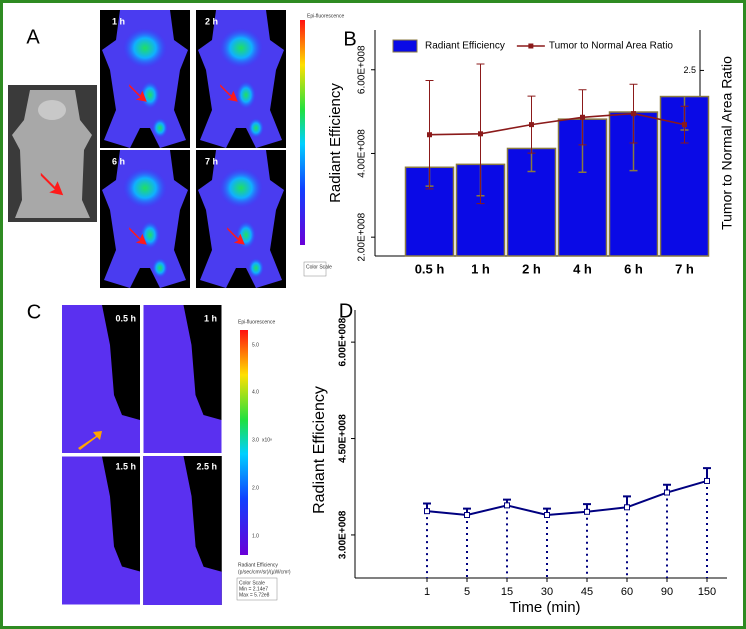 Image resolution: width=746 pixels, height=629 pixels. I want to click on x-tick-label: 4 h, so click(582, 268).